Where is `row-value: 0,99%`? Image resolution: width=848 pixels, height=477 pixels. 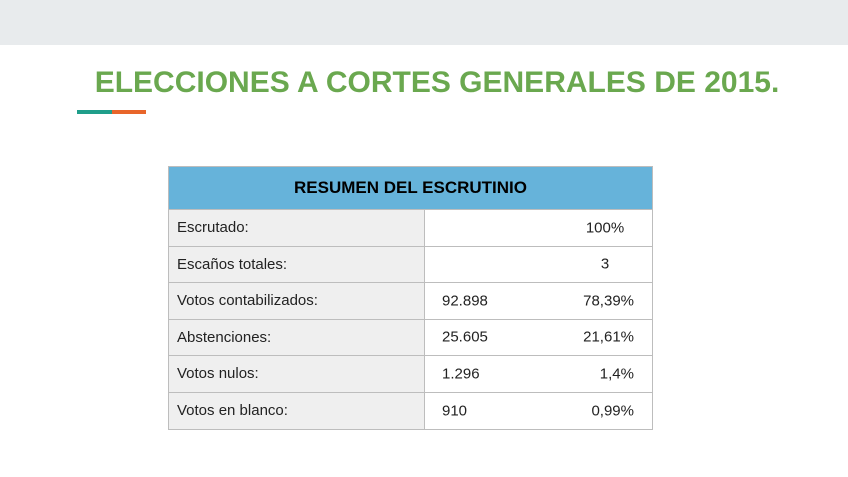
row-value: 0,99% is located at coordinates (612, 411).